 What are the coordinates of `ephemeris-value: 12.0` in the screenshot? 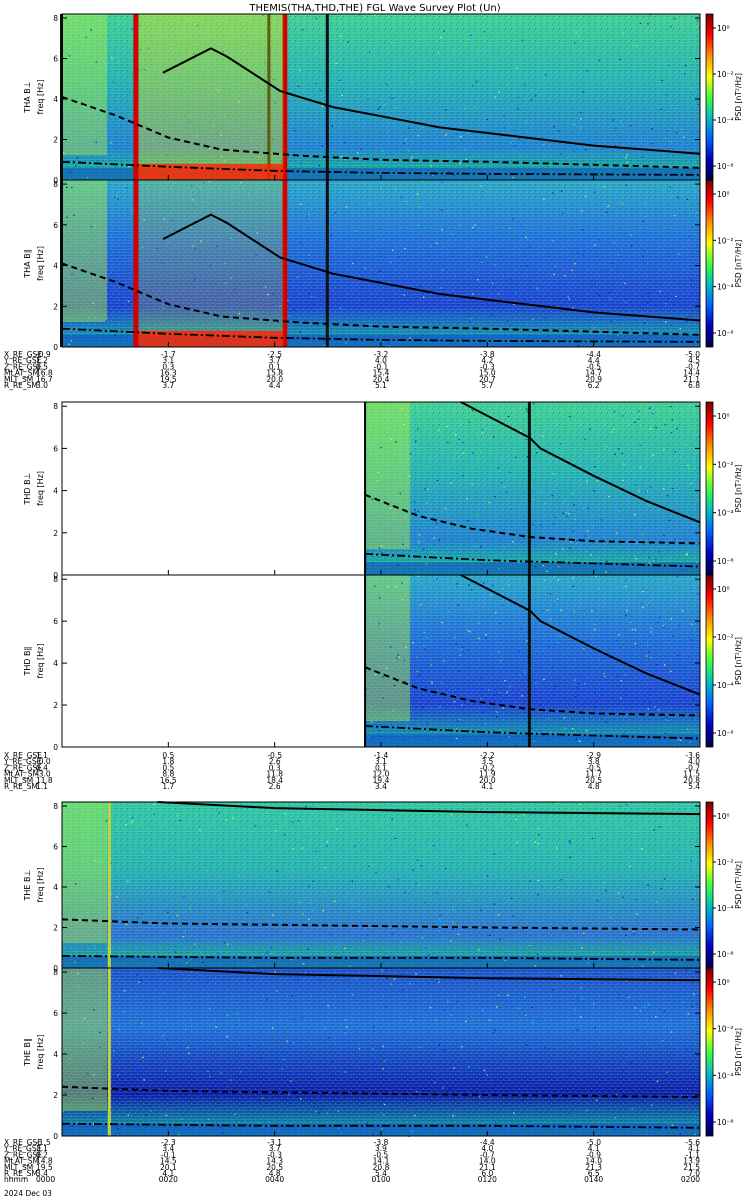 It's located at (381, 774).